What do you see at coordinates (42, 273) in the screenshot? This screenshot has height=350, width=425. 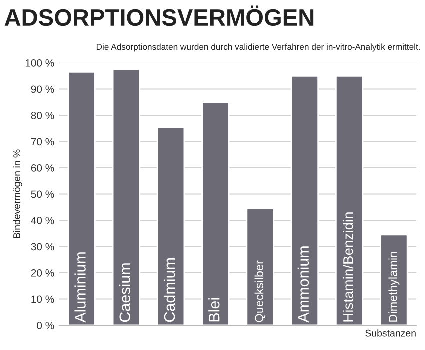 I see `y-tick-label: 20 %` at bounding box center [42, 273].